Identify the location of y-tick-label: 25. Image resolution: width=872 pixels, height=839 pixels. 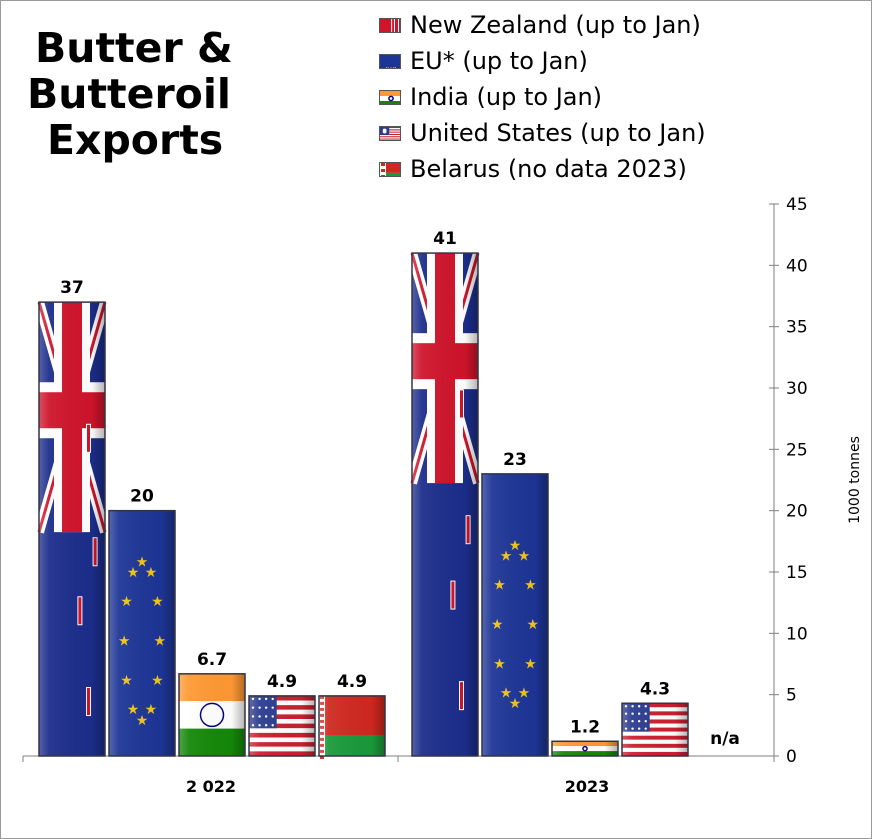
(797, 450).